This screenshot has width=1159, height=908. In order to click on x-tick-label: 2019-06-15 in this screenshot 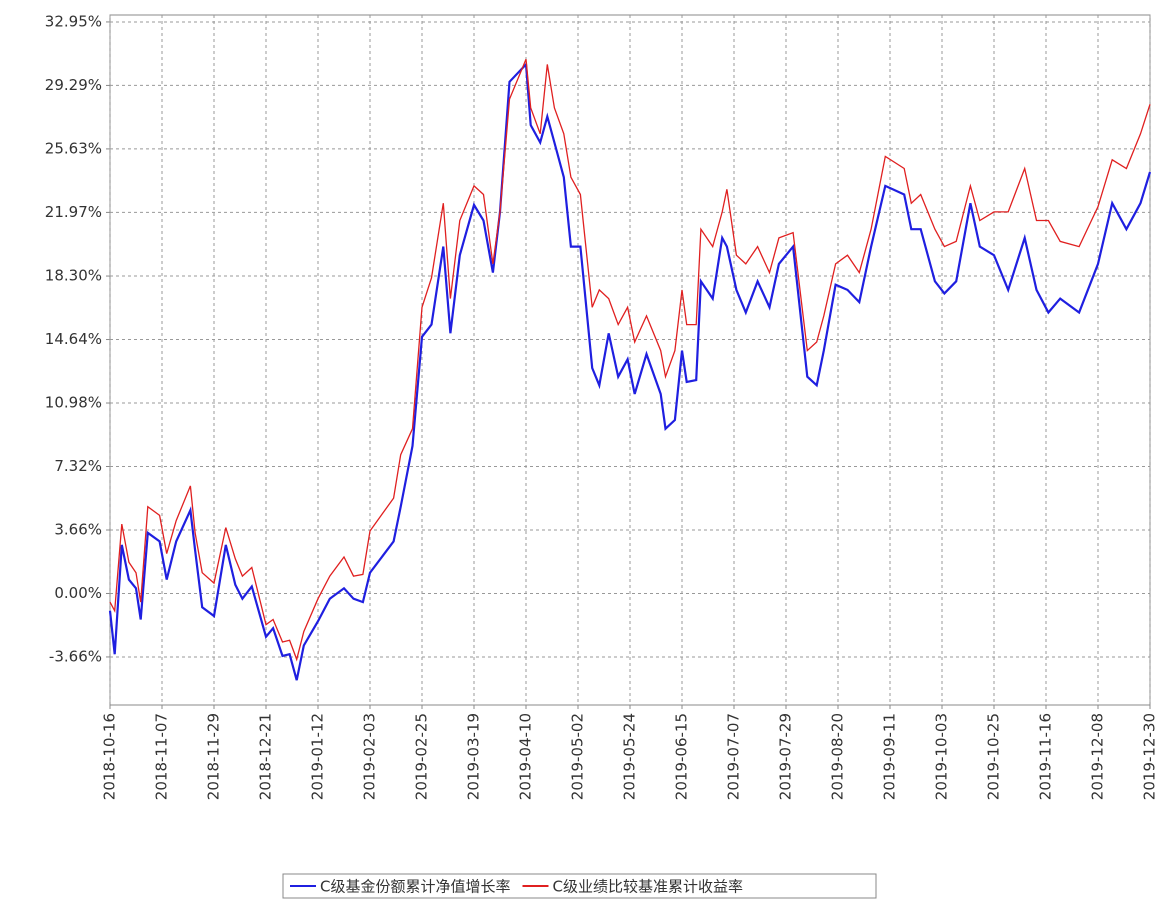, I will do `click(682, 756)`.